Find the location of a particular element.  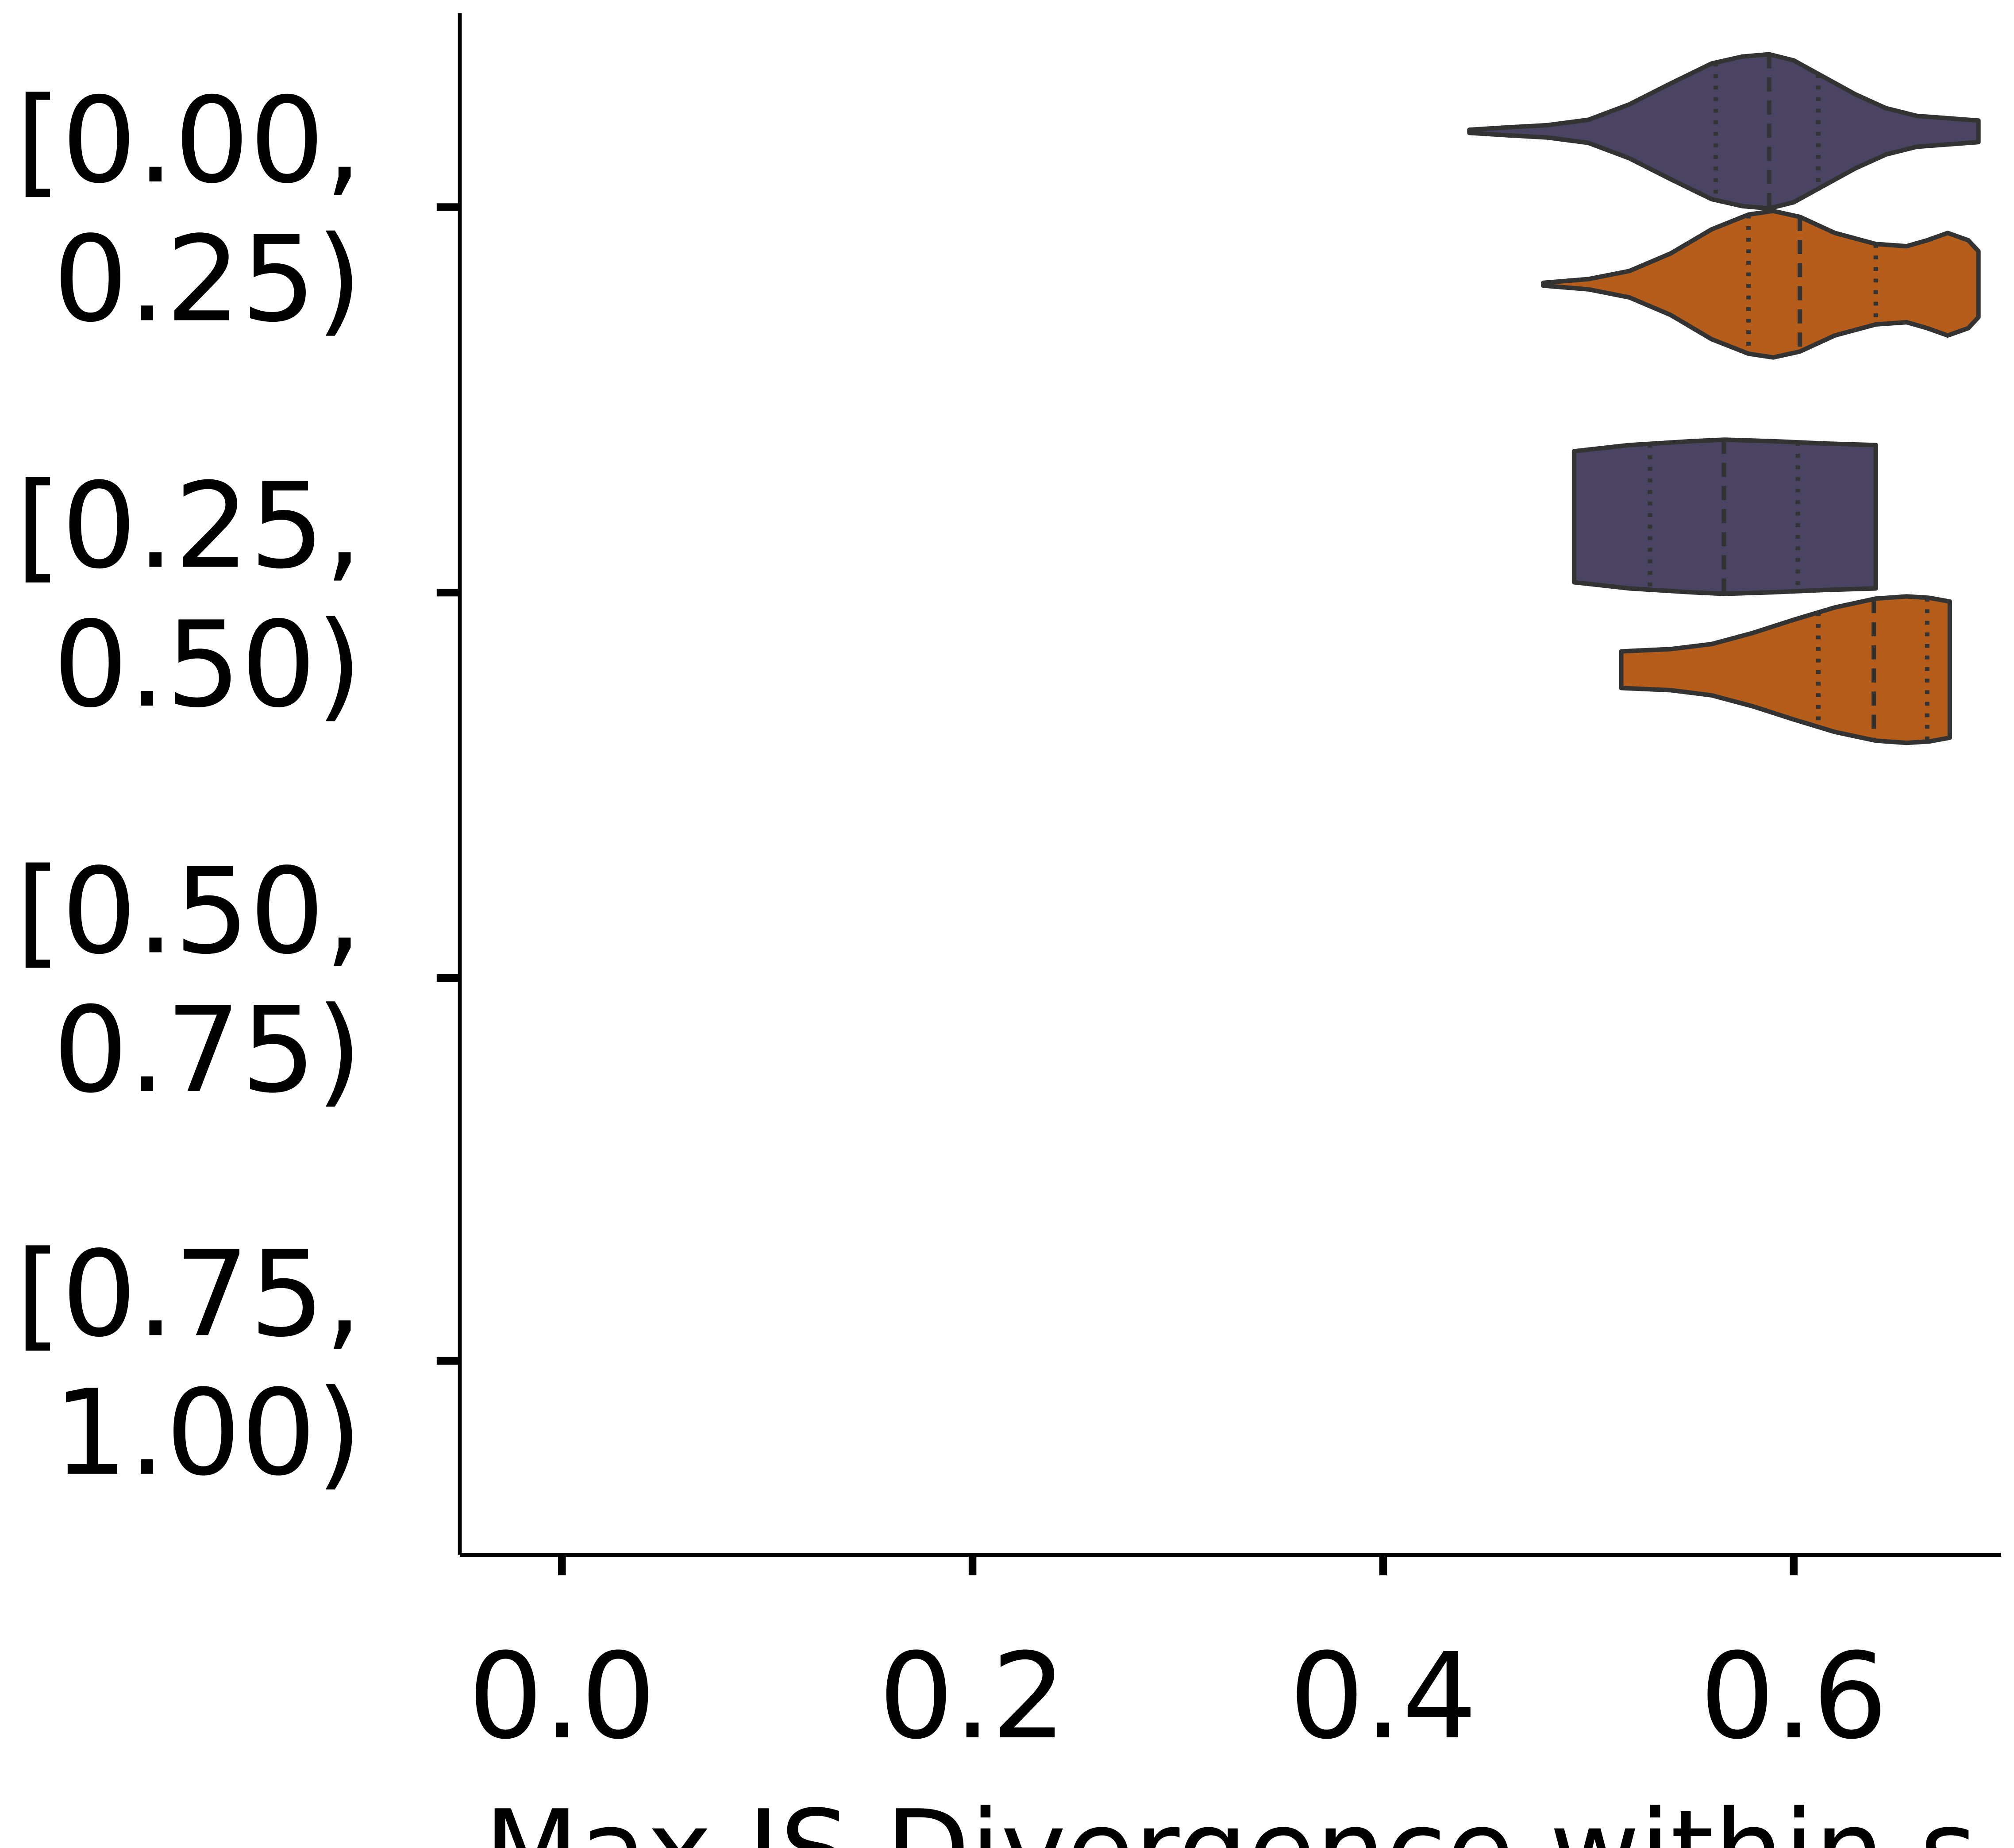

y-tick-label-line1-3: [0.75, is located at coordinates (188, 1294).